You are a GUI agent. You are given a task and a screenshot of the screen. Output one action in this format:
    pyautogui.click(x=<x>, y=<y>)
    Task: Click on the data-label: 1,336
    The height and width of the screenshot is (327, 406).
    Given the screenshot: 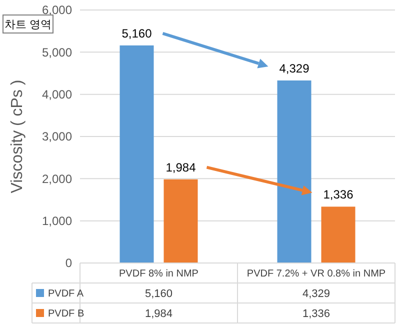 What is the action you would take?
    pyautogui.click(x=316, y=314)
    